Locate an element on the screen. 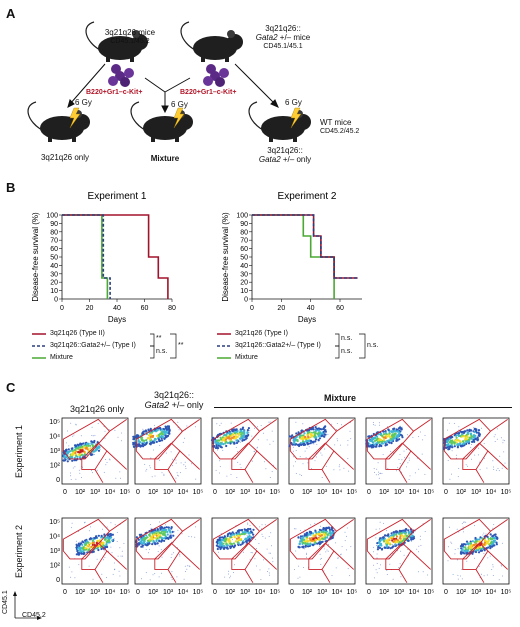 This screenshot has width=520, height=627. legend-exp1-sig-outer: ** is located at coordinates (181, 345).